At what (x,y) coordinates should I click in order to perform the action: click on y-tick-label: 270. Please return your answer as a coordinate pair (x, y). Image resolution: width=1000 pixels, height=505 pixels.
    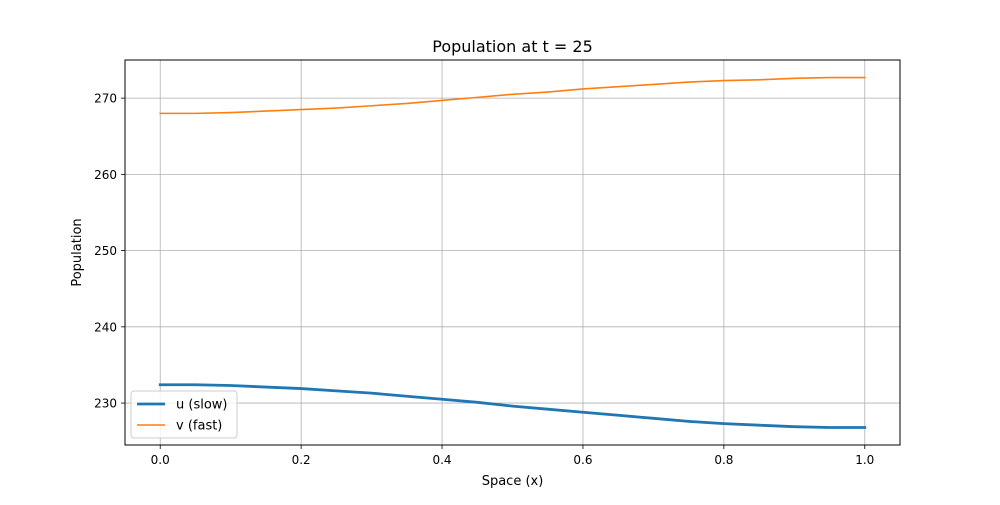
    Looking at the image, I should click on (105, 99).